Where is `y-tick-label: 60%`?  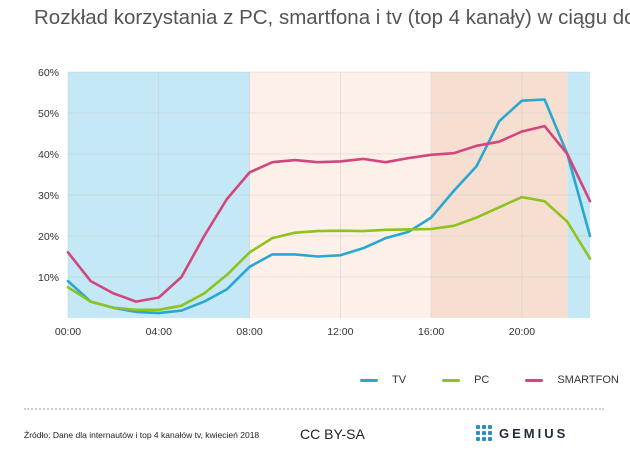
y-tick-label: 60% is located at coordinates (48, 73).